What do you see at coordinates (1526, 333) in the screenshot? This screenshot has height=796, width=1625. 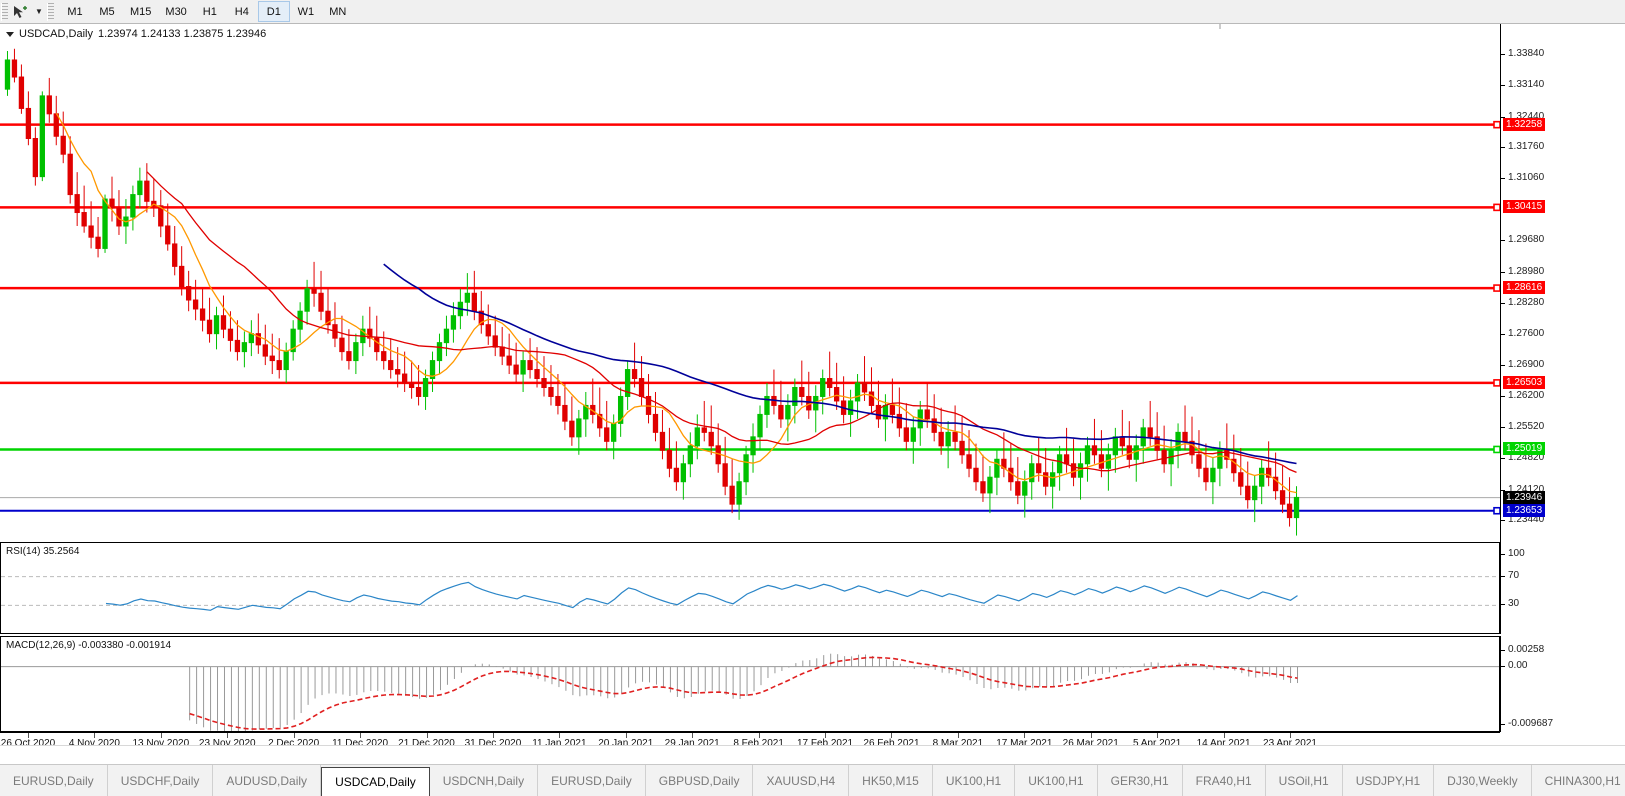 I see `price-tick-label: 1.27600` at bounding box center [1526, 333].